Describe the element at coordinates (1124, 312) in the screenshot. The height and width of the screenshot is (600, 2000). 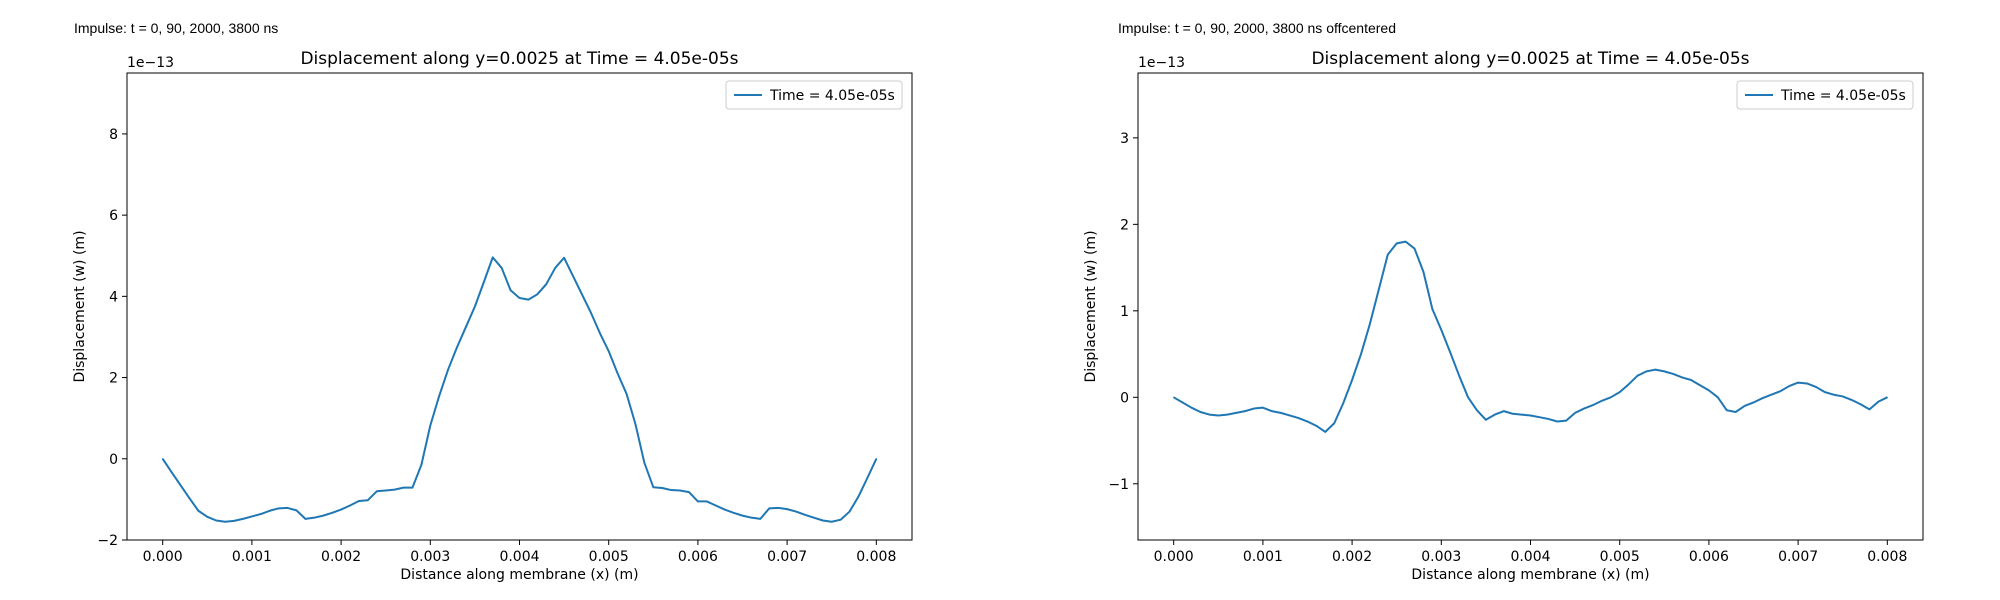
I see `chart2-y-tick-label-2: 1` at that location.